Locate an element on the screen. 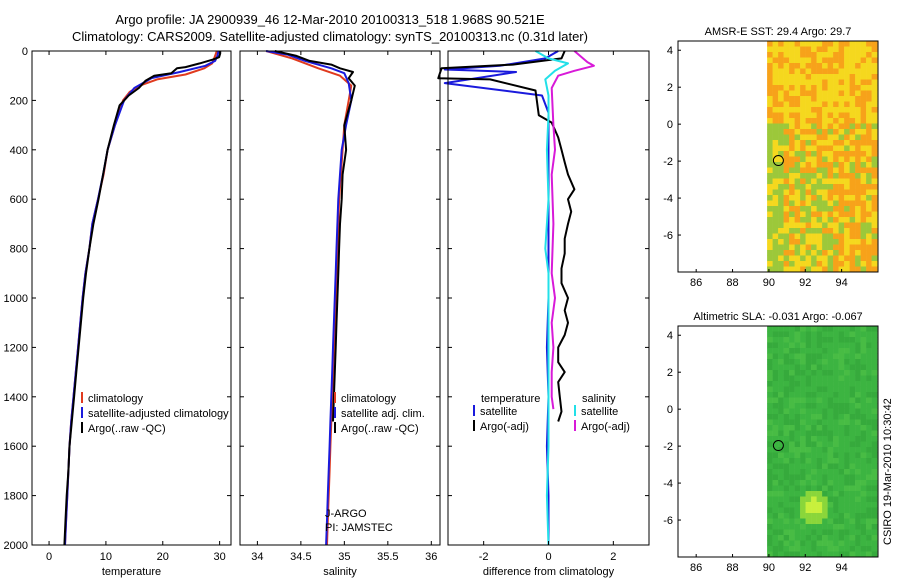 This screenshot has height=580, width=900. sla_map-xtick-label: 88 is located at coordinates (732, 568).